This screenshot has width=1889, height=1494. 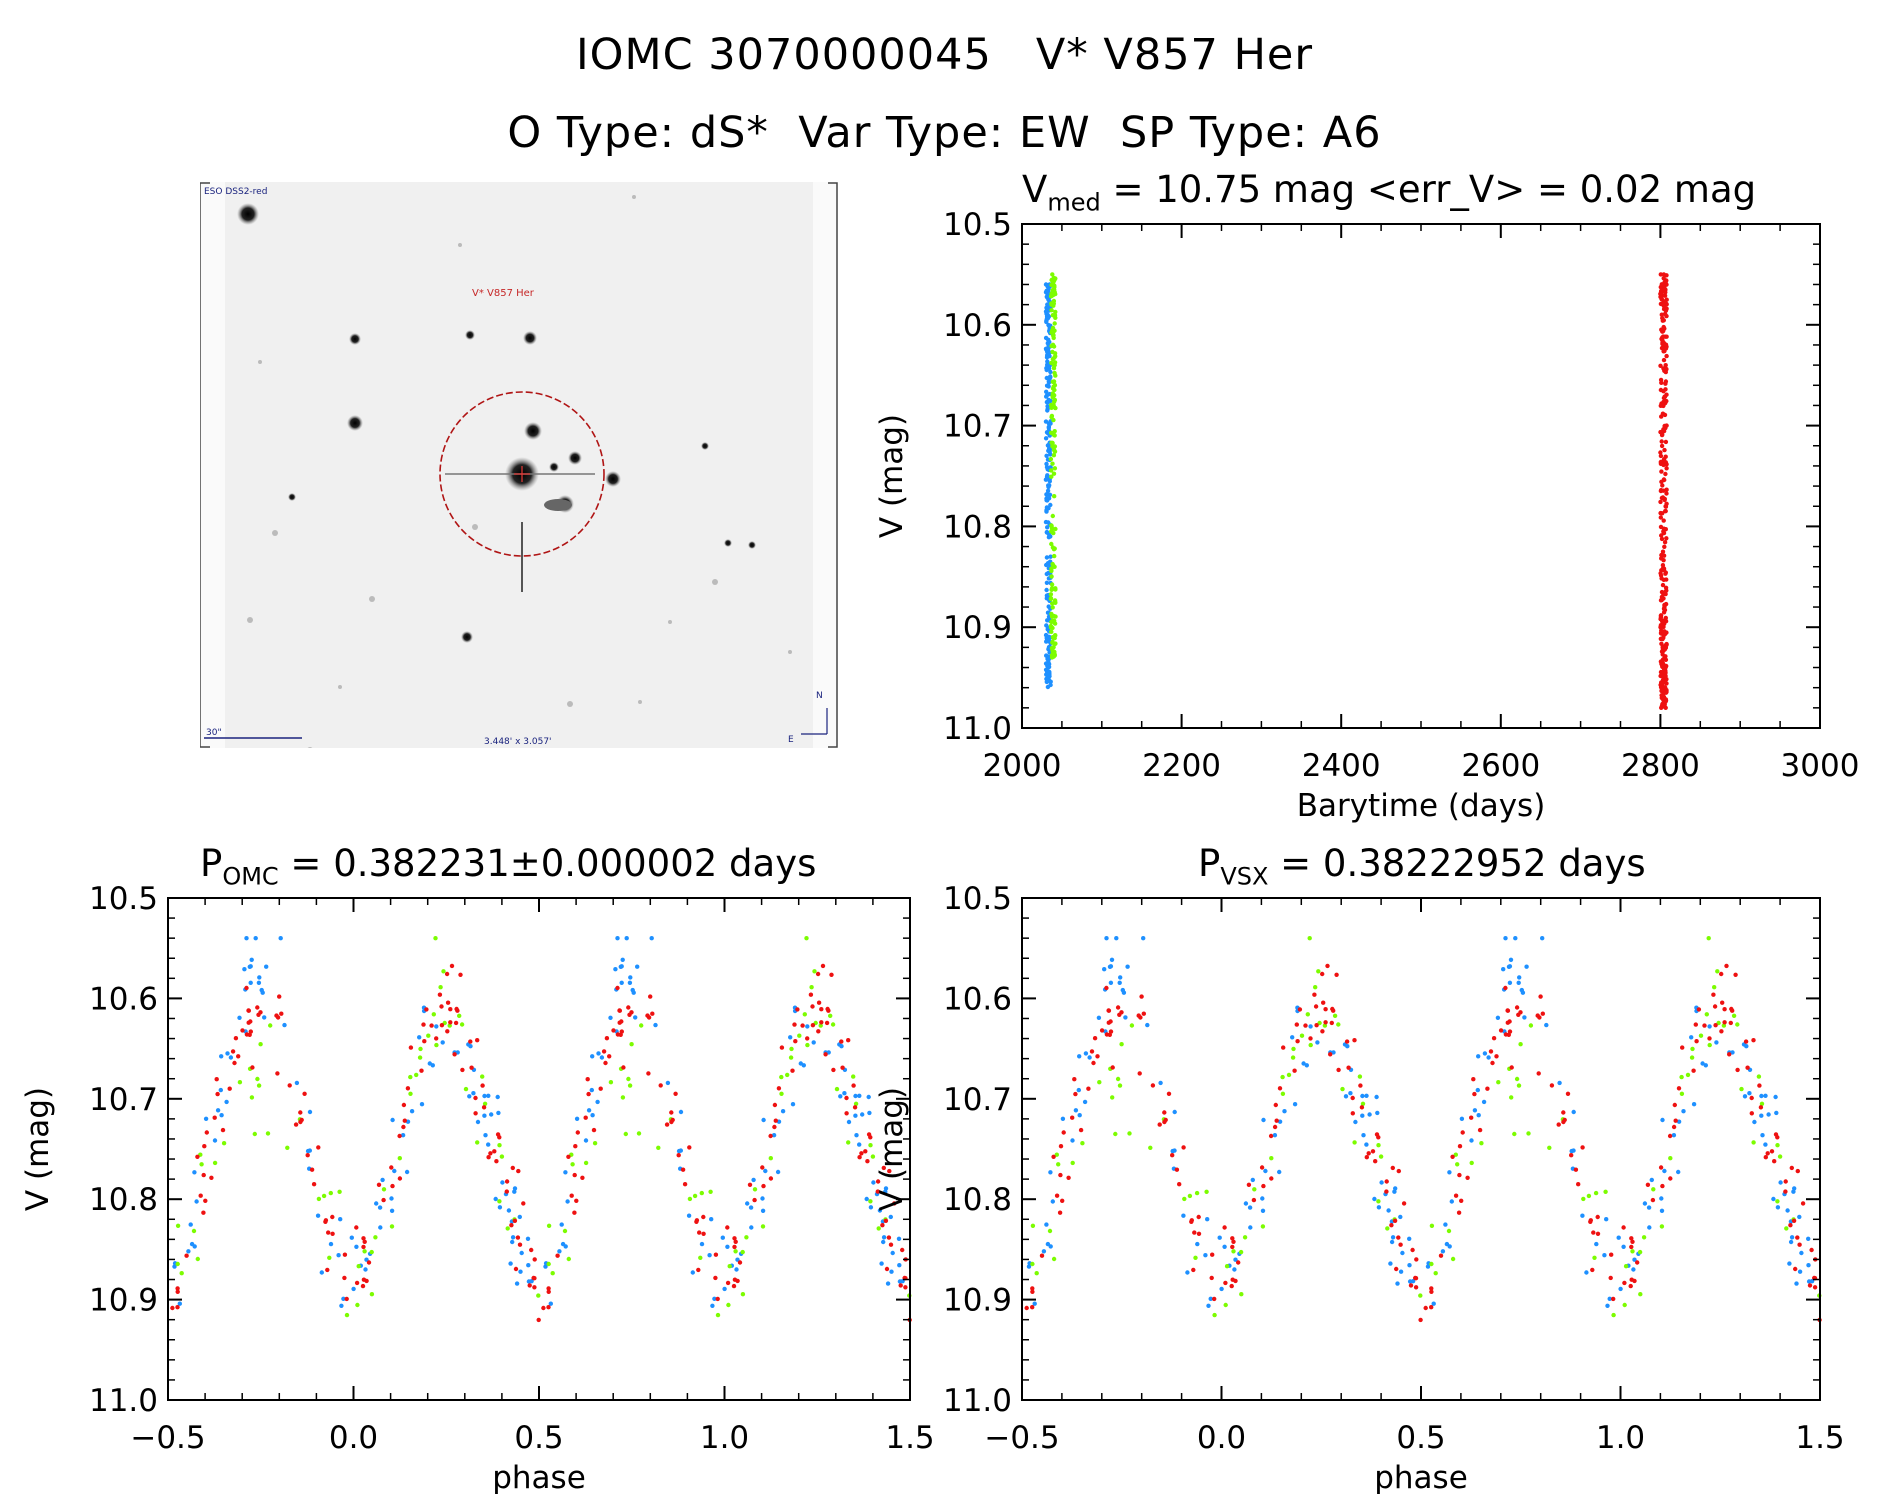 What do you see at coordinates (235, 192) in the screenshot?
I see `survey-label: ESO DSS2-red` at bounding box center [235, 192].